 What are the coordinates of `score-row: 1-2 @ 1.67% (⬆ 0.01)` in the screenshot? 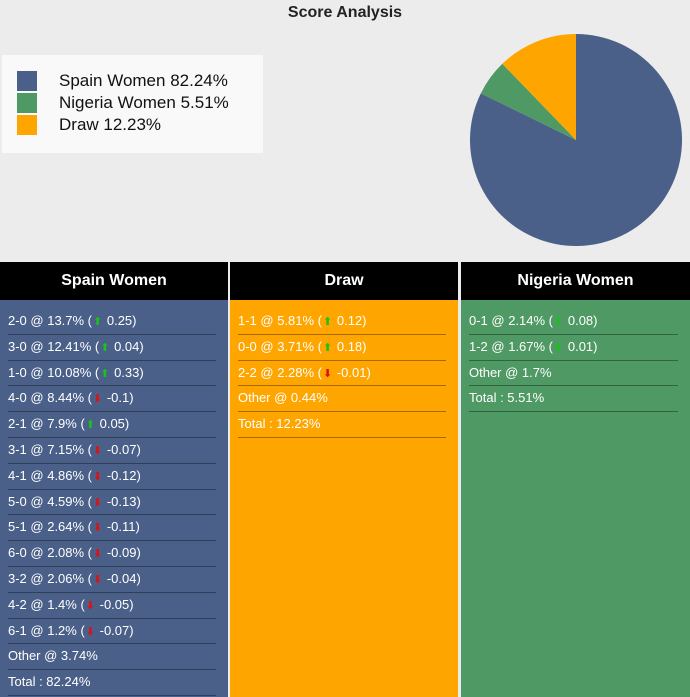 It's located at (573, 348).